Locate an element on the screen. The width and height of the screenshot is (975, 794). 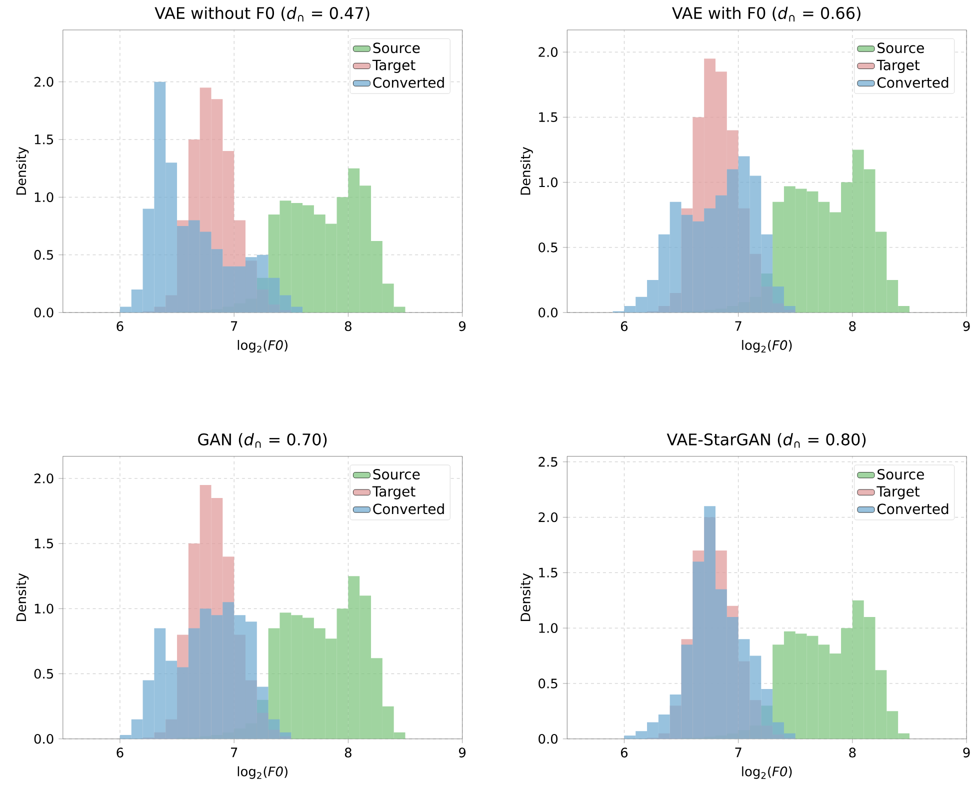
chart-title: GAN (d$_{∩}$ = 0.70) is located at coordinates (262, 440).